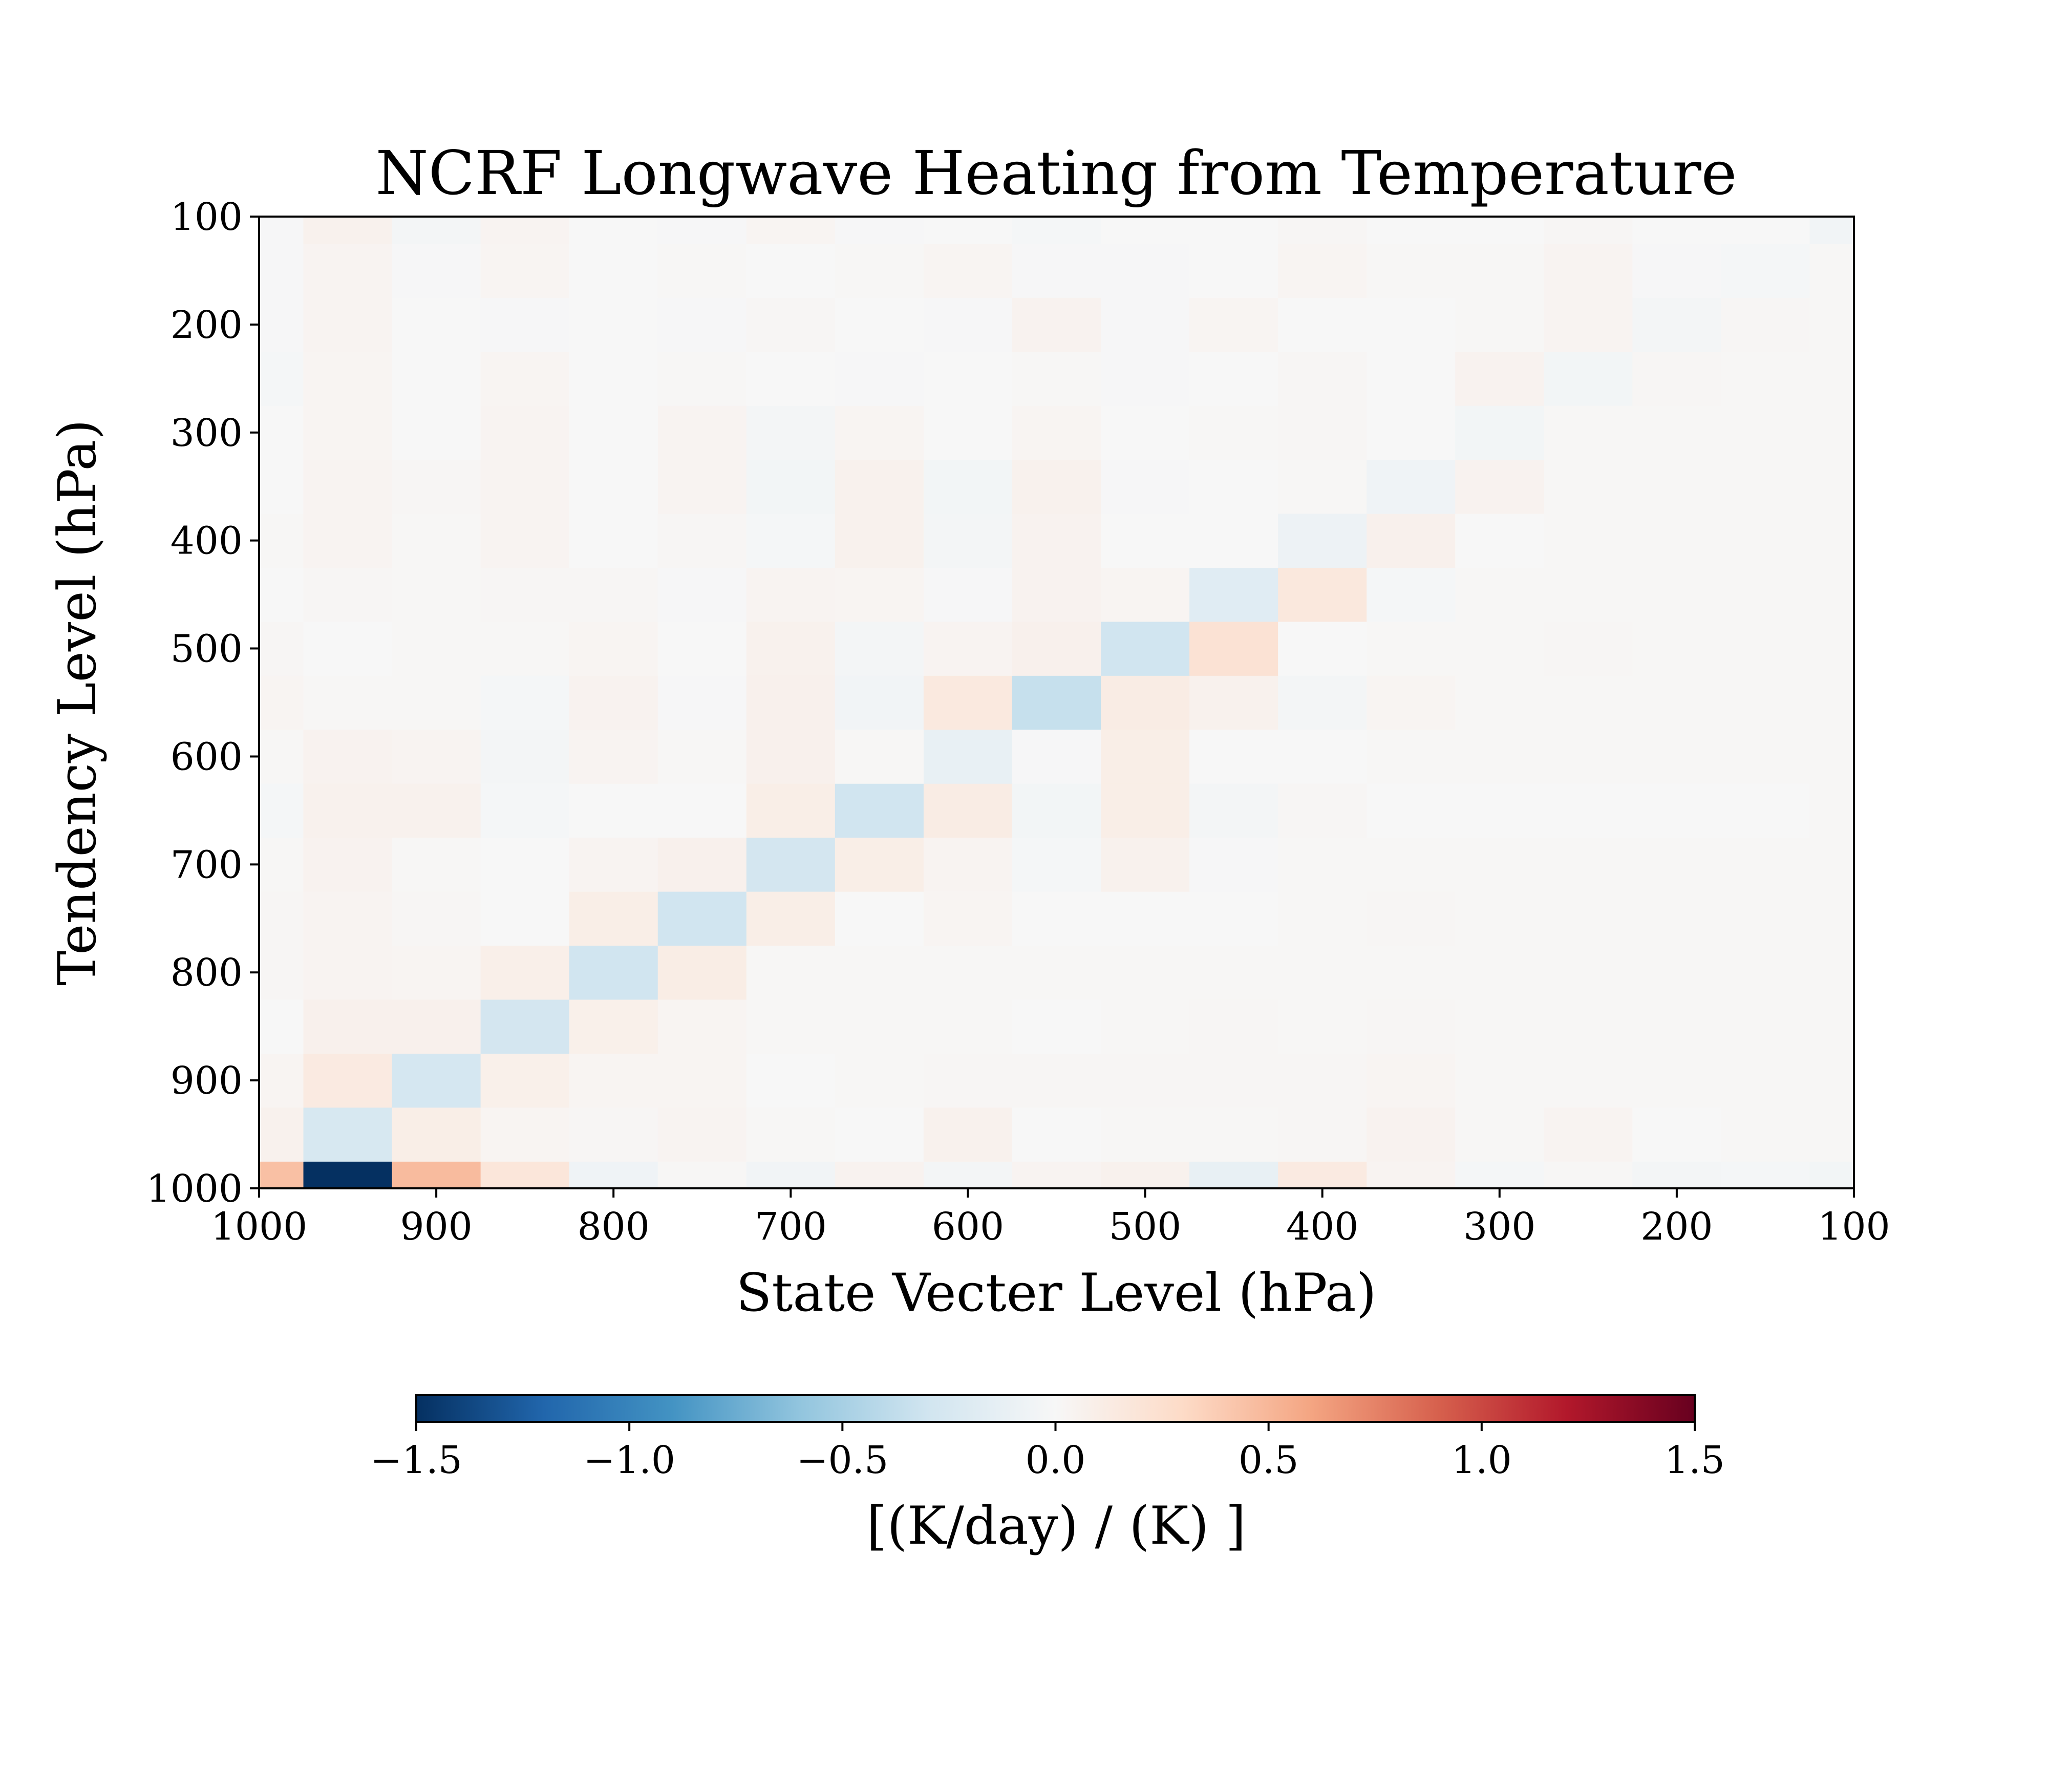  What do you see at coordinates (1695, 1460) in the screenshot?
I see `colorbar-tick-label: 1.5` at bounding box center [1695, 1460].